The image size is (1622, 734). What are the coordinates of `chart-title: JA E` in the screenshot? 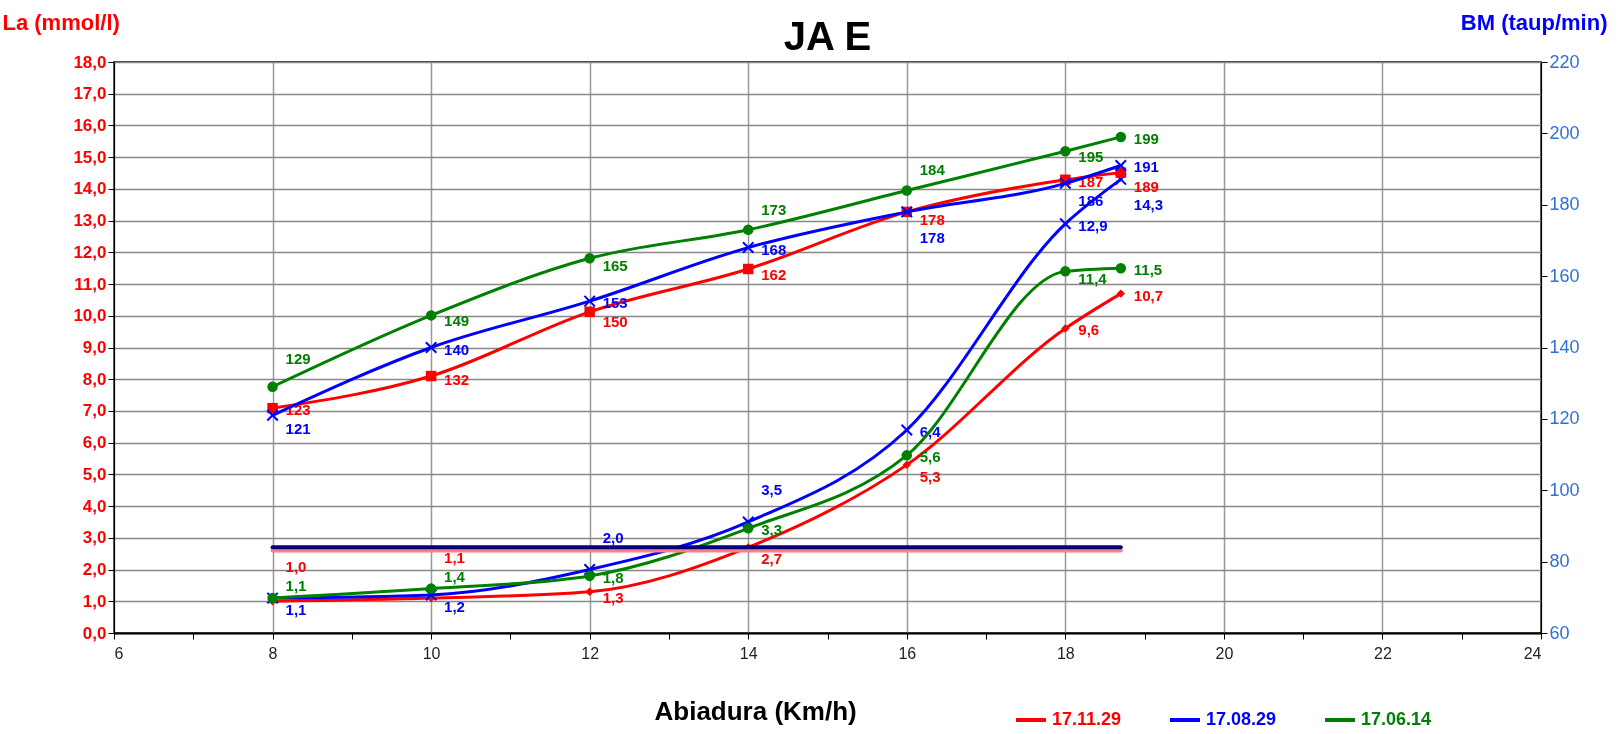 It's located at (827, 36).